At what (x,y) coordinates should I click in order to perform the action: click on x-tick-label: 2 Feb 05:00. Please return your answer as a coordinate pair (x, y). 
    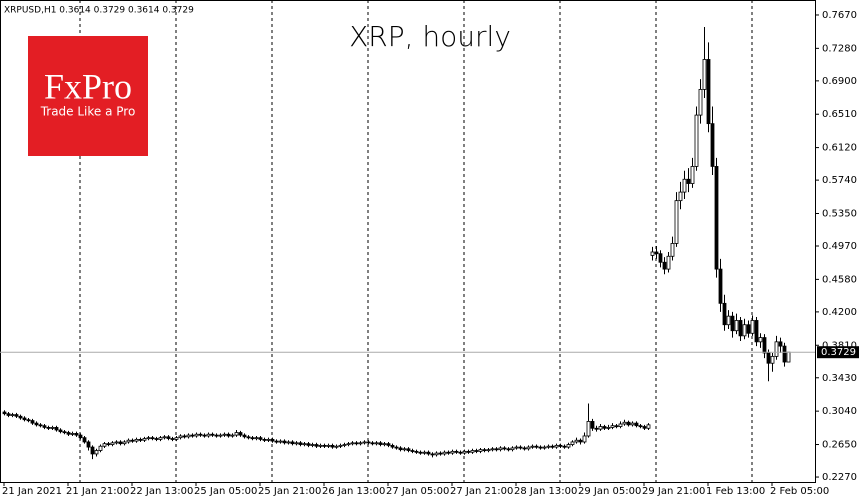
    Looking at the image, I should click on (799, 491).